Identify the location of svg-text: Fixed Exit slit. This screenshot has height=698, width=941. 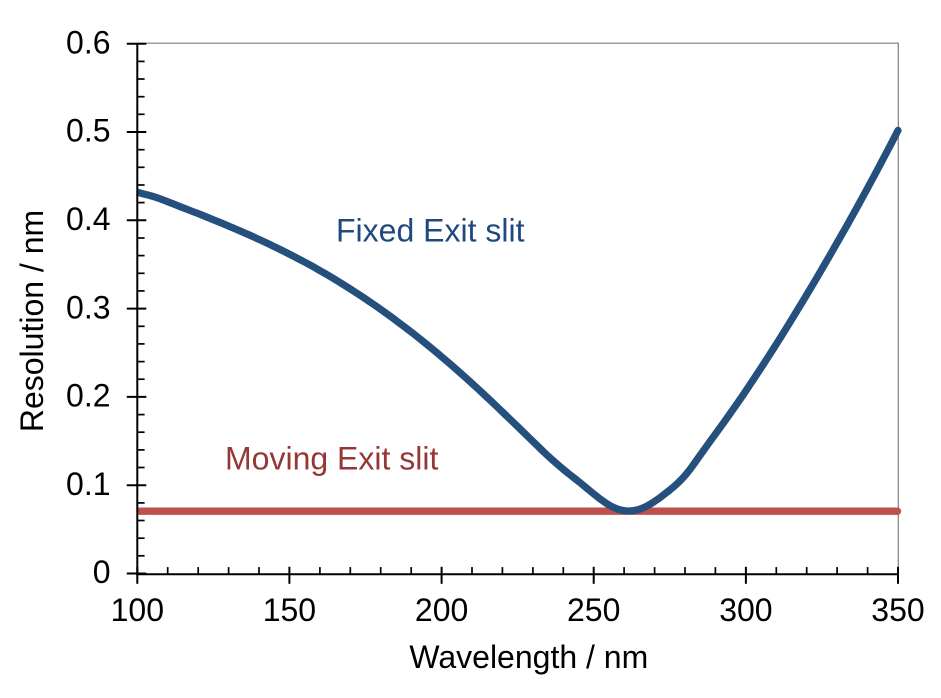
(430, 231).